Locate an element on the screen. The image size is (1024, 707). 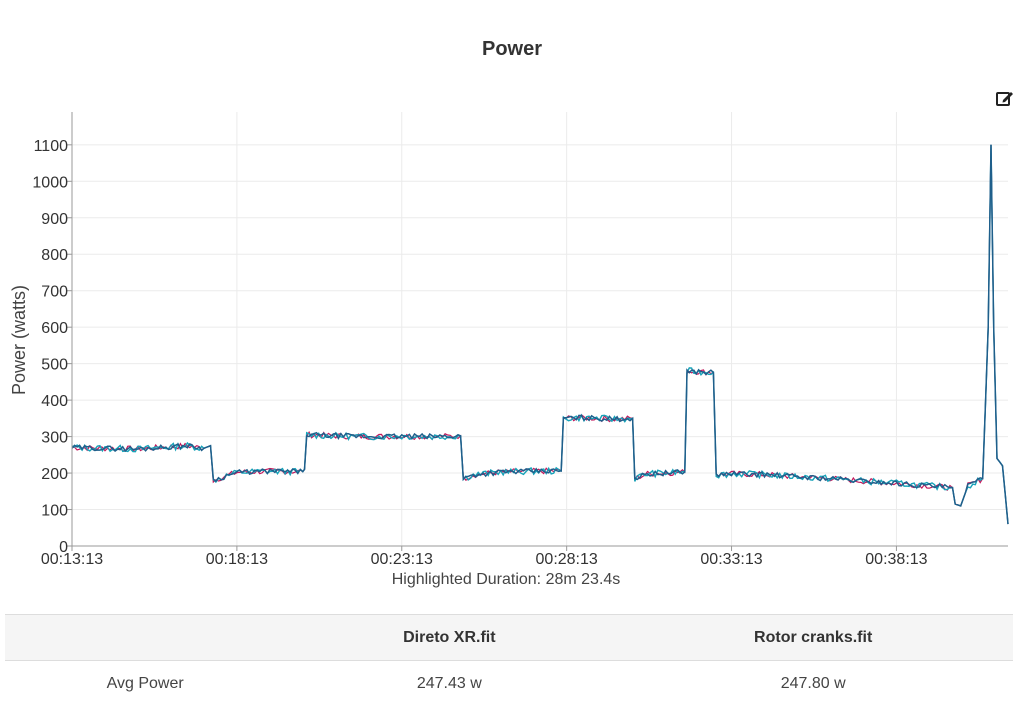
table-header-cell: Direto XR.fit is located at coordinates (449, 638).